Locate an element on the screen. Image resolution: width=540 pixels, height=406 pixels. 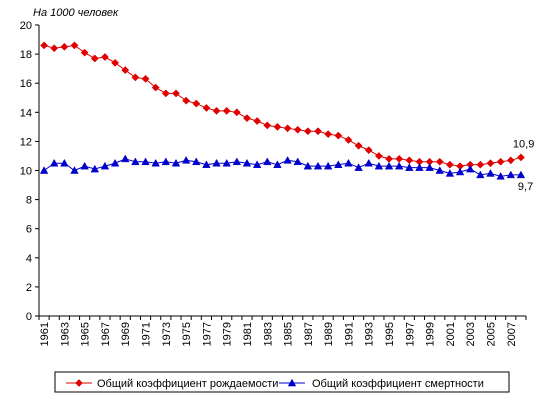
x-tick-label: 1985 is located at coordinates (289, 334).